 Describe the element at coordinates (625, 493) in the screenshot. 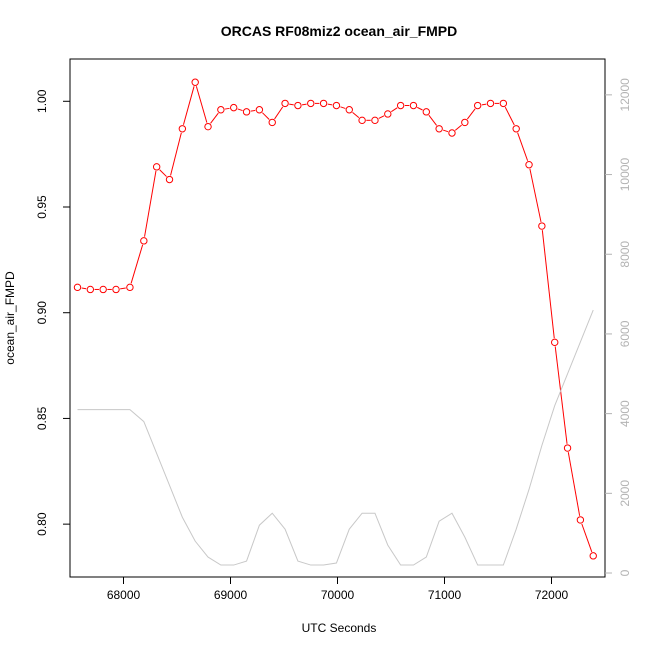

I see `y2-tick-label: 2000` at that location.